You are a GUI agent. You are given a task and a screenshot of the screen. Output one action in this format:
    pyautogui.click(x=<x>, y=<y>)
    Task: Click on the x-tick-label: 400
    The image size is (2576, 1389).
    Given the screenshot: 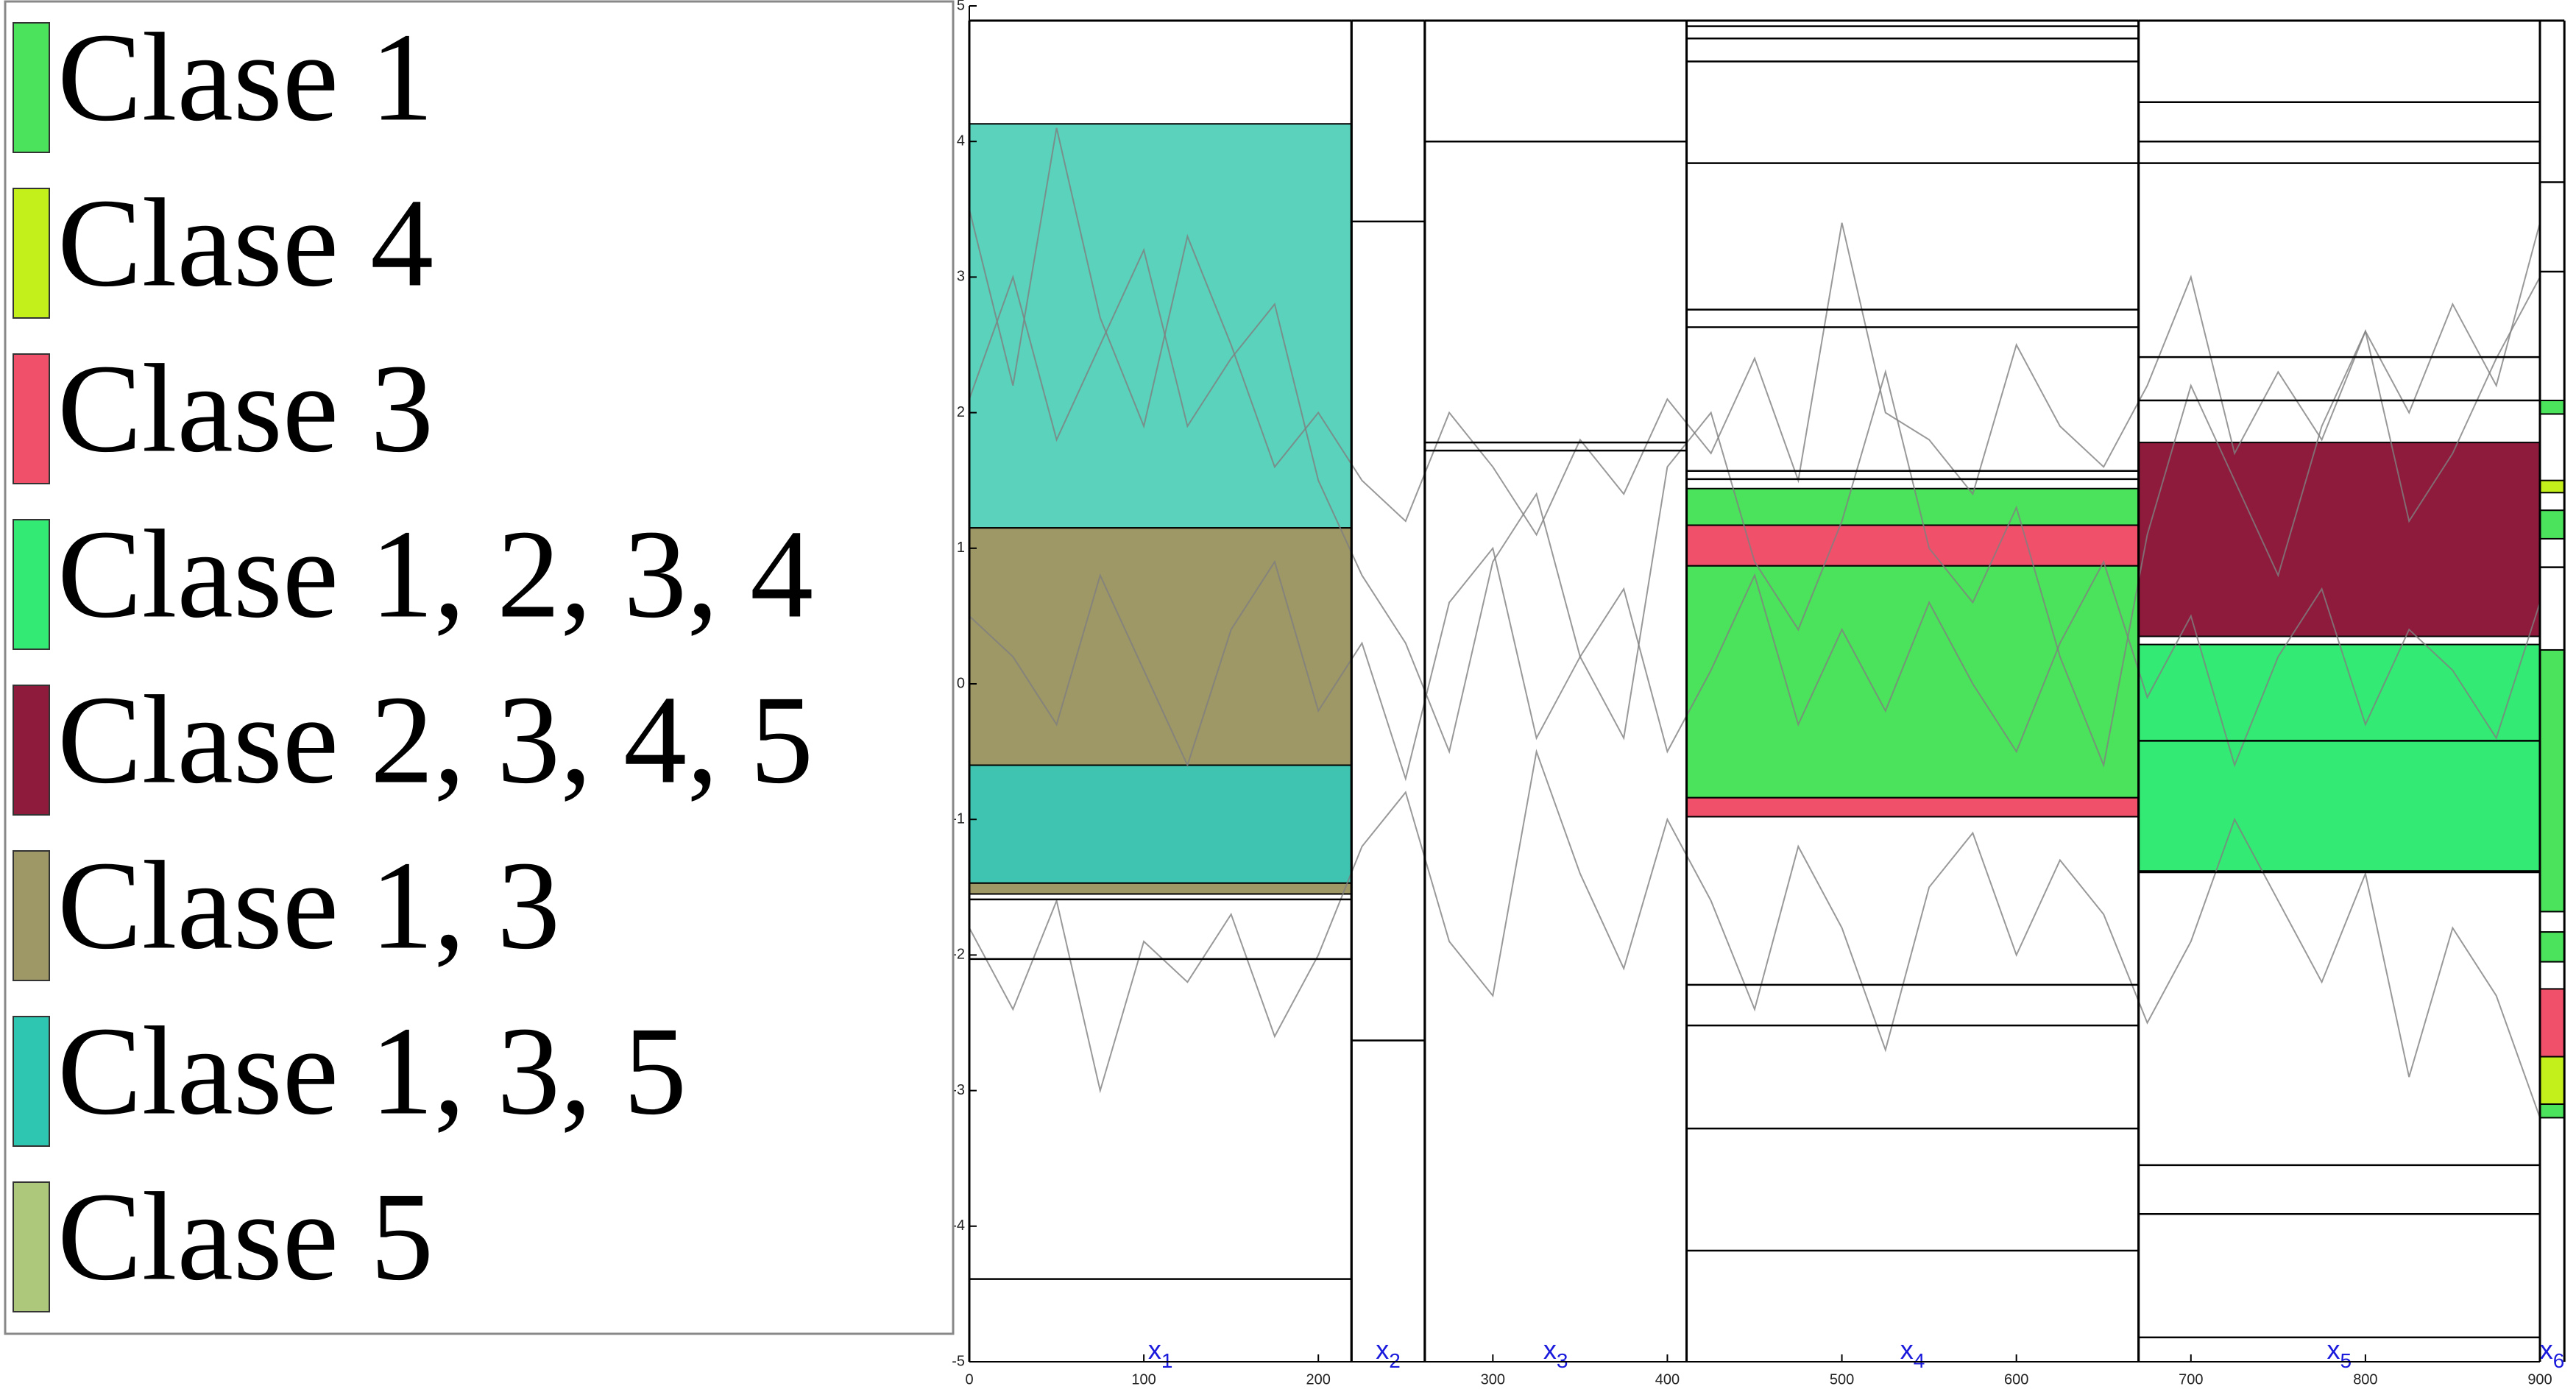 What is the action you would take?
    pyautogui.click(x=1667, y=1379)
    